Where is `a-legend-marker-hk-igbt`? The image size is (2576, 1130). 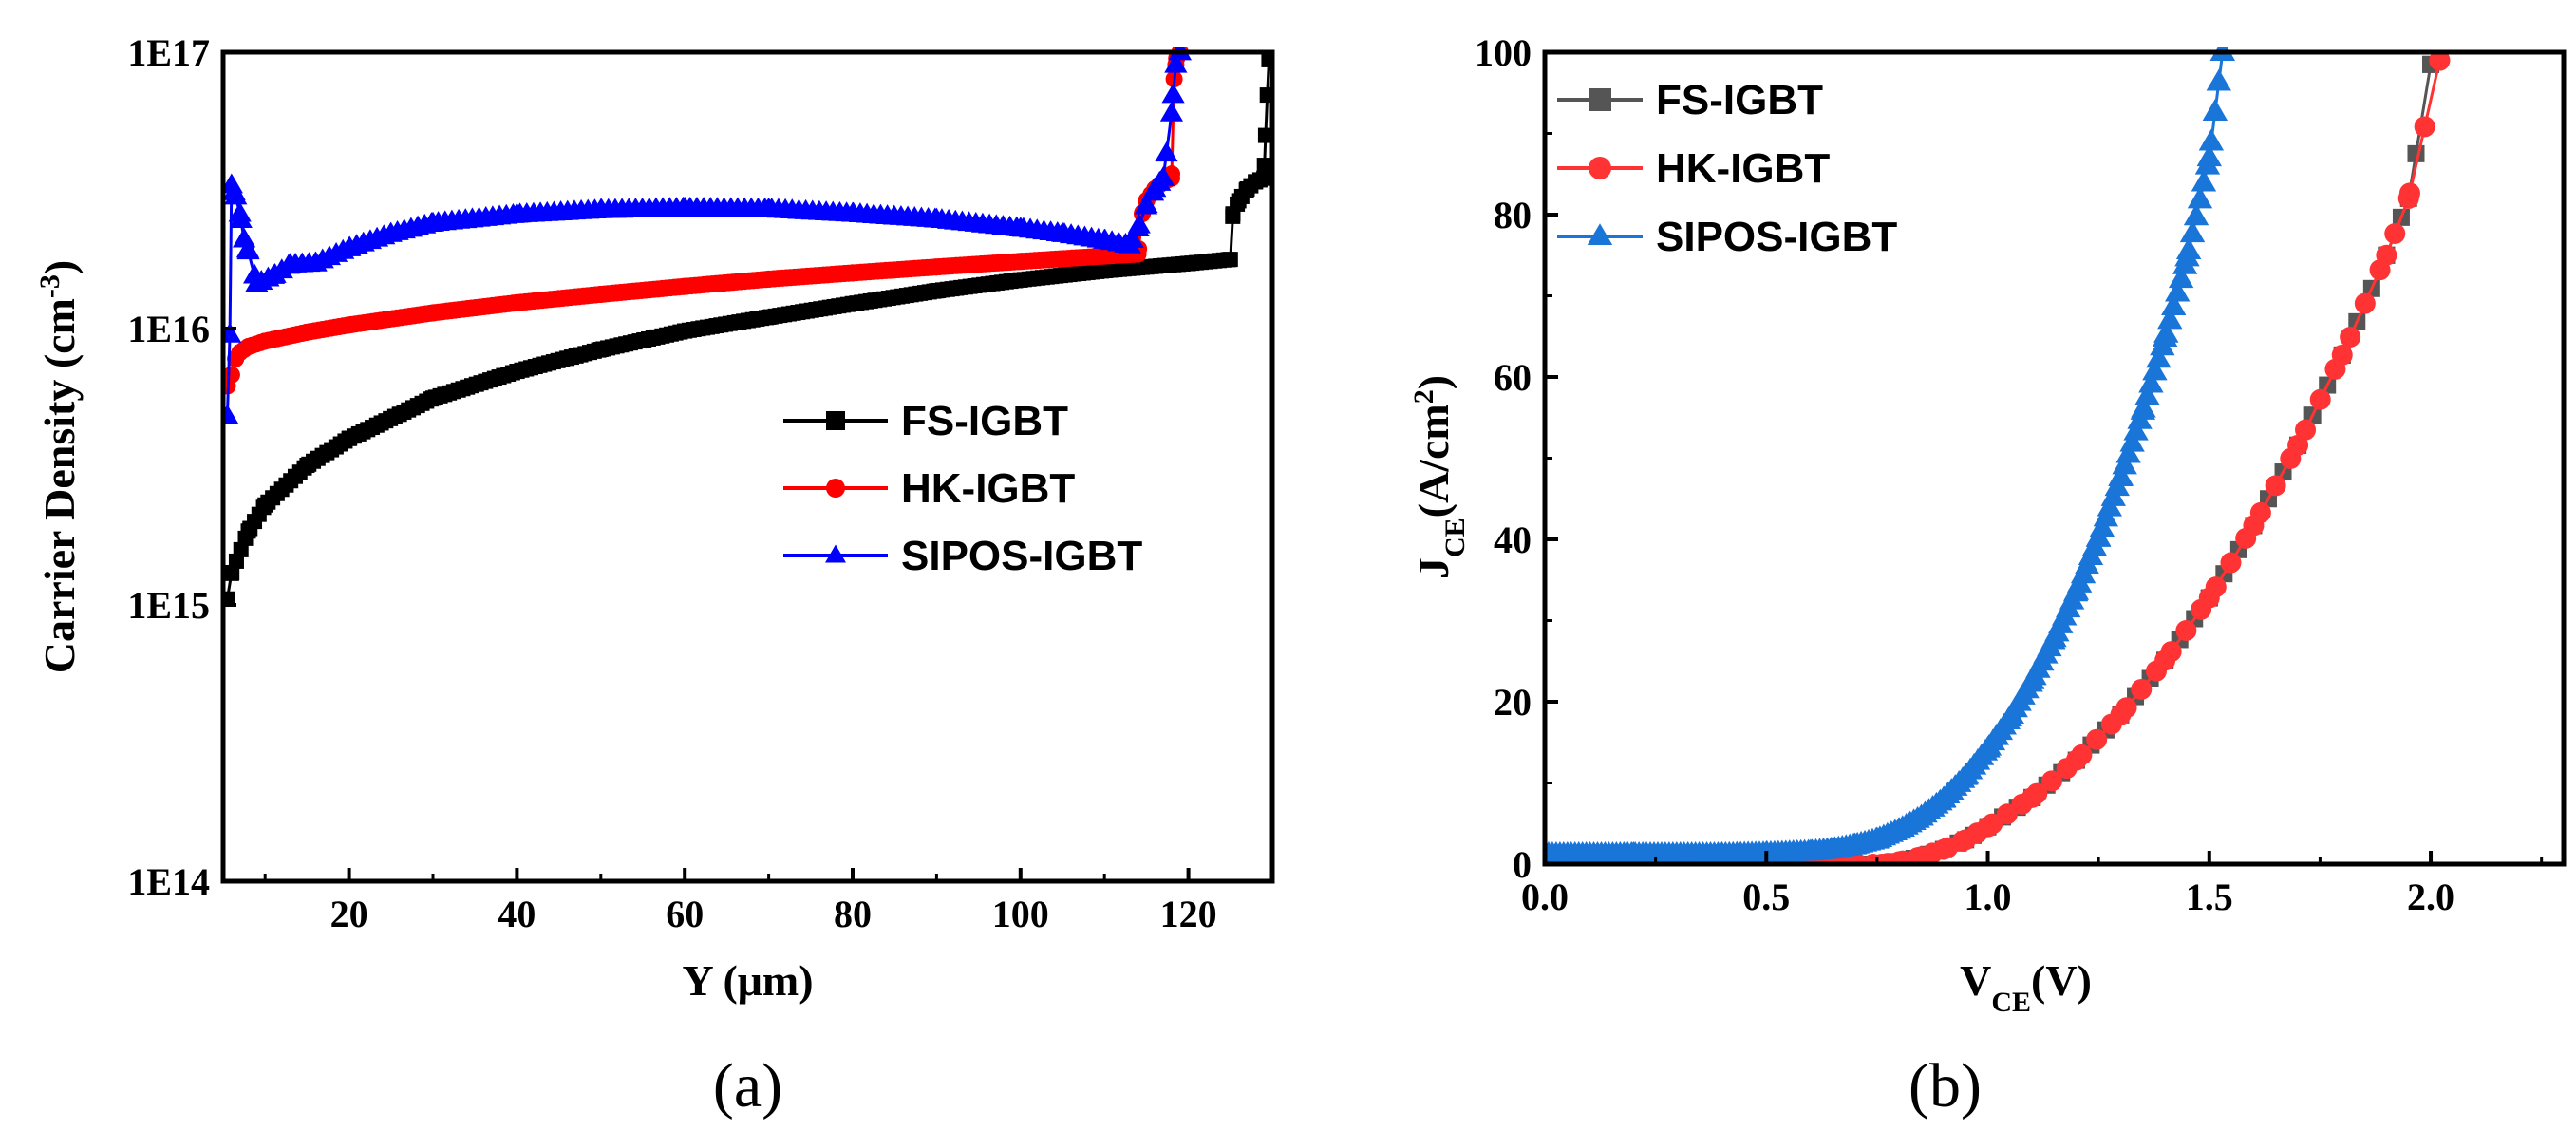
a-legend-marker-hk-igbt is located at coordinates (835, 488).